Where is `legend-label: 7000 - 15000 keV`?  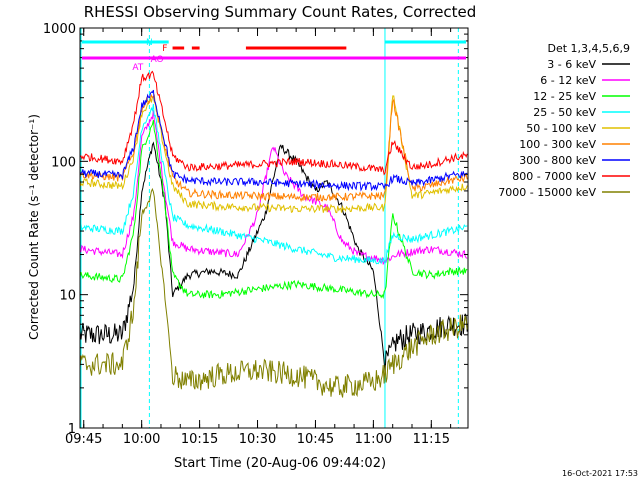 legend-label: 7000 - 15000 keV is located at coordinates (547, 192).